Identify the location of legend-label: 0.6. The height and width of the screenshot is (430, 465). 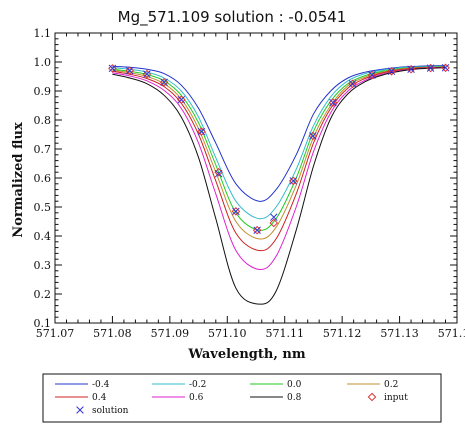
(196, 398).